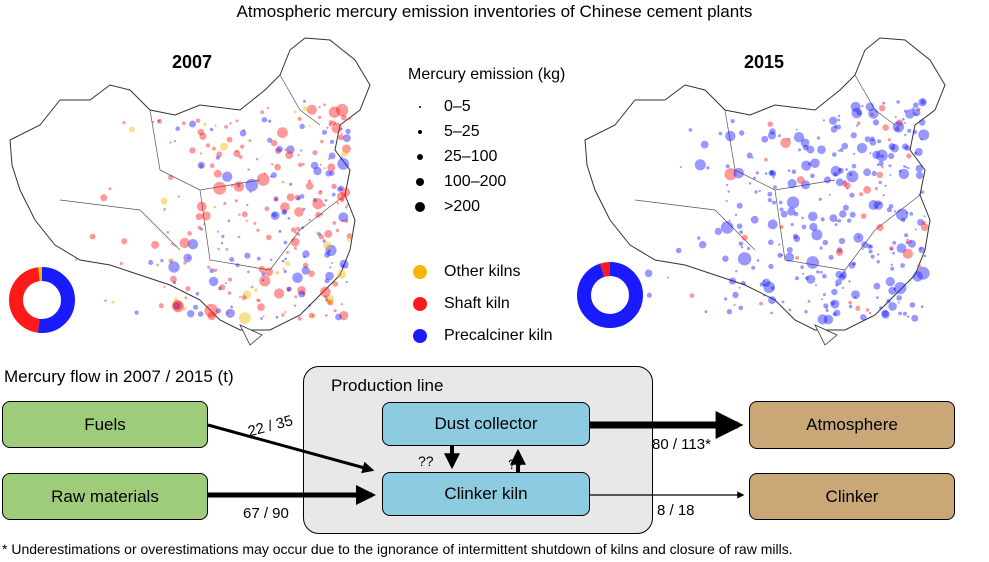 The height and width of the screenshot is (562, 989). Describe the element at coordinates (457, 206) in the screenshot. I see `size-legend-item: >200` at that location.